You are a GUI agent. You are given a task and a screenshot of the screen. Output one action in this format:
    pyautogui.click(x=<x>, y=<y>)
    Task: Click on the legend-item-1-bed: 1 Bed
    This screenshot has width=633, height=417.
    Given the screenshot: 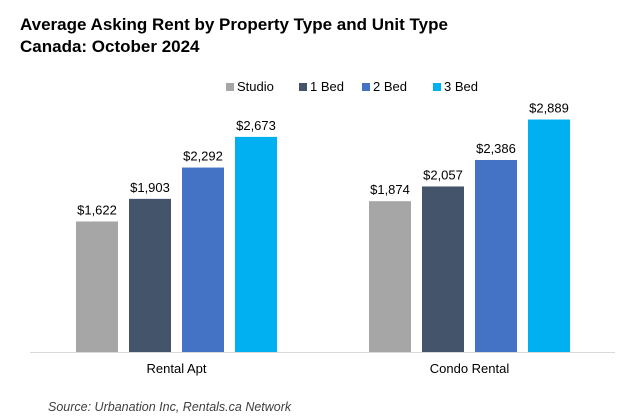 What is the action you would take?
    pyautogui.click(x=321, y=86)
    